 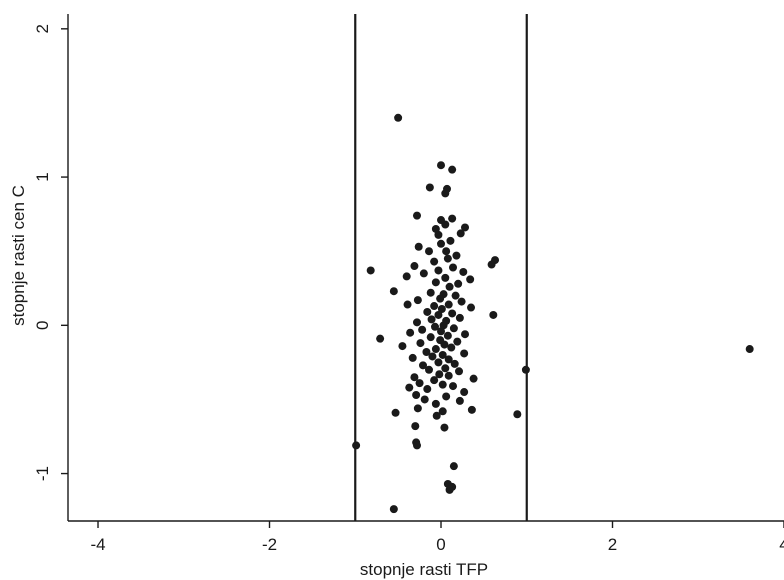 What do you see at coordinates (612, 544) in the screenshot?
I see `x-tick-label: 2` at bounding box center [612, 544].